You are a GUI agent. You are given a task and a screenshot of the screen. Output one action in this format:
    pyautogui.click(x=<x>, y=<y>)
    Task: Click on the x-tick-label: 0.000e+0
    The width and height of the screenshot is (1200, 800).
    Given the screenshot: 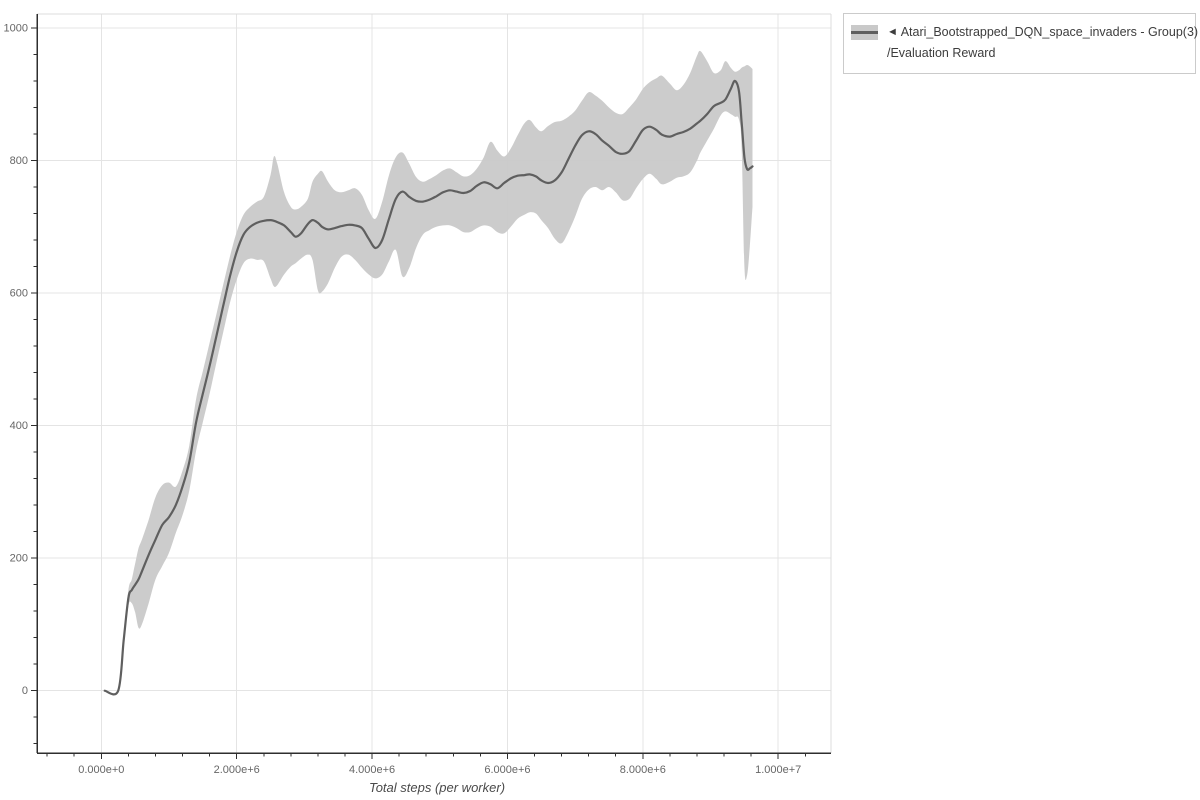 What is the action you would take?
    pyautogui.click(x=101, y=770)
    